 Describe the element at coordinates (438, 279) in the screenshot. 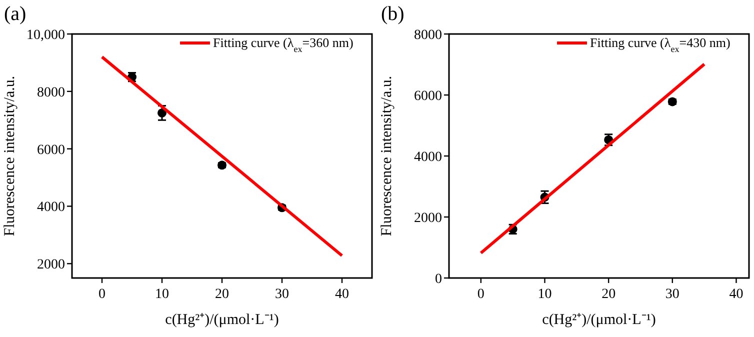

I see `y-tick-label: 0` at that location.